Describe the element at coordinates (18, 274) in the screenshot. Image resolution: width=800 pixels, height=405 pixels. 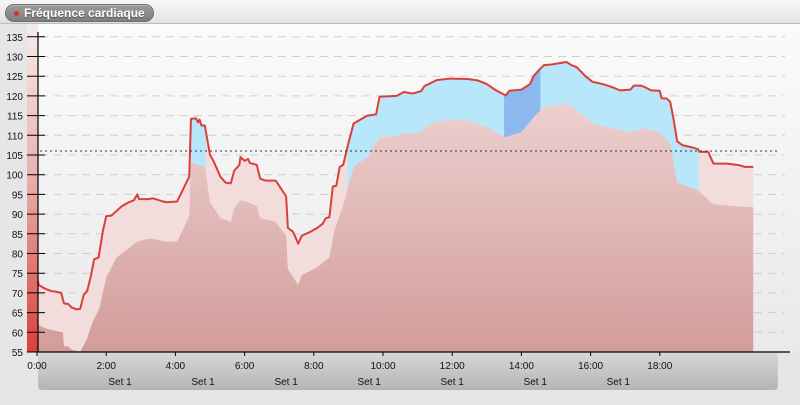
I see `svg-text: 75` at that location.